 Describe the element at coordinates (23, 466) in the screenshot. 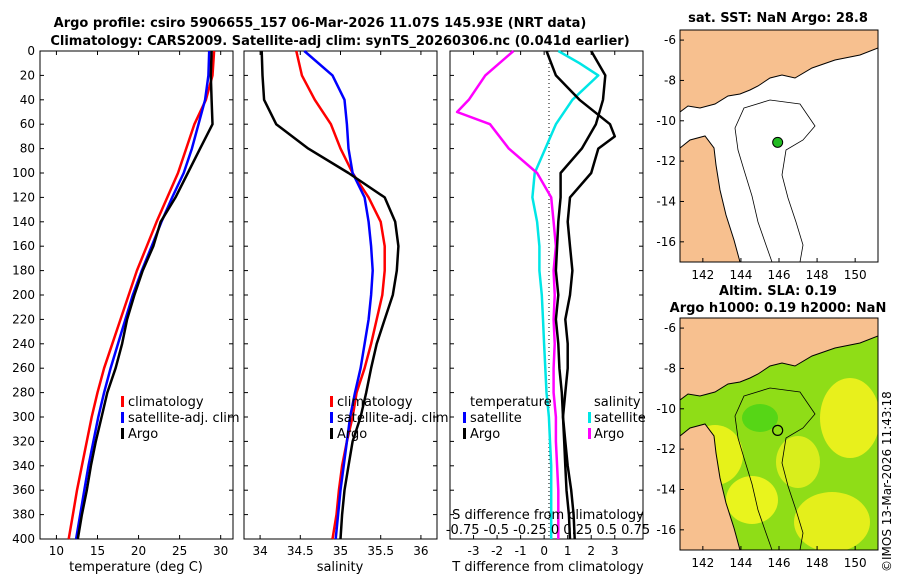

I see `y-tick-label: 340` at that location.